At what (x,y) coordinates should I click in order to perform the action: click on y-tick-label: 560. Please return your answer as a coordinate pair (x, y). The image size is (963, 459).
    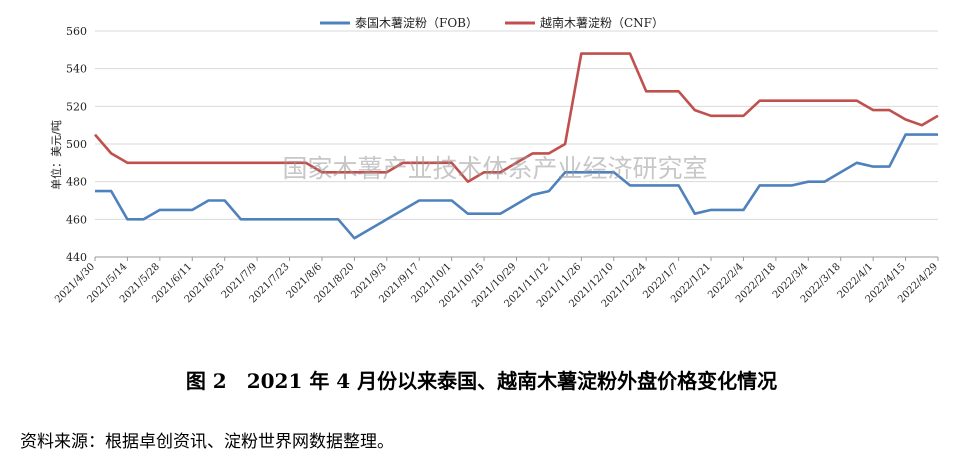
    Looking at the image, I should click on (76, 31).